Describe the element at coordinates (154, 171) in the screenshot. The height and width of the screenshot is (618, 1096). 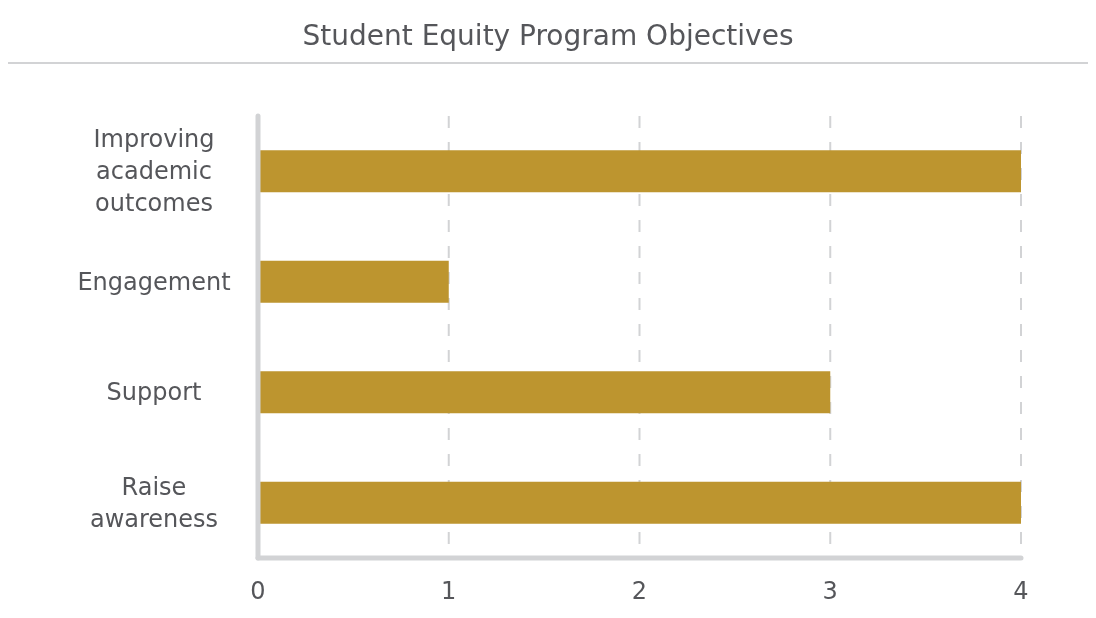
I see `y-tick-label: Improving academic outcomes` at that location.